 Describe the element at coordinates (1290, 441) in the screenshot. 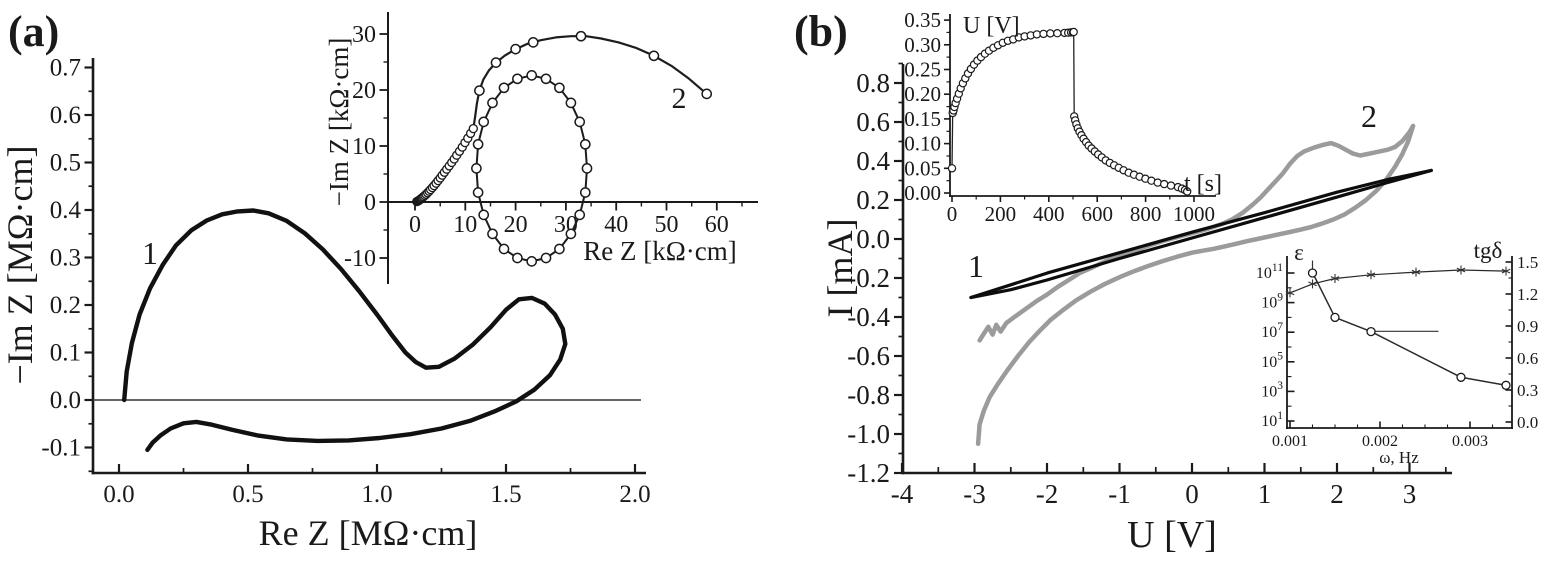

I see `tick-label: 0.001` at that location.